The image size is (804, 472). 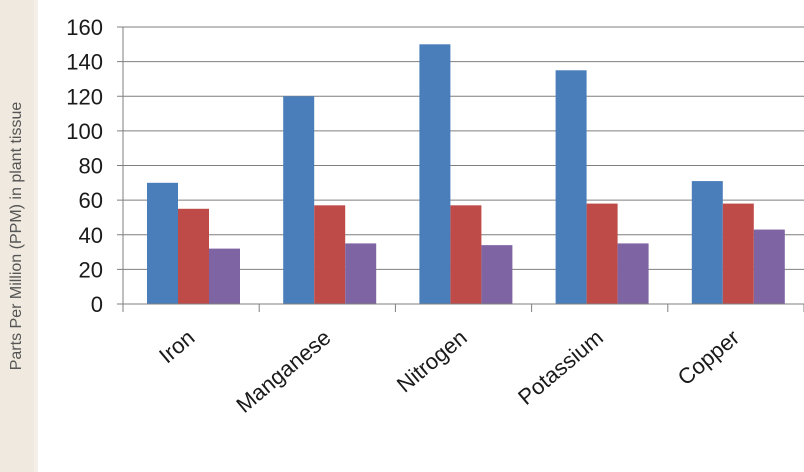 What do you see at coordinates (432, 361) in the screenshot?
I see `x-tick-label: Nitrogen` at bounding box center [432, 361].